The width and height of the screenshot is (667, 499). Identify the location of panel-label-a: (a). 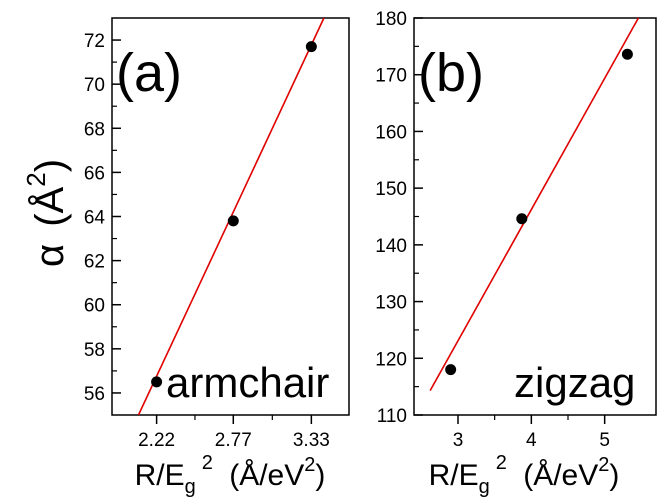
(149, 73).